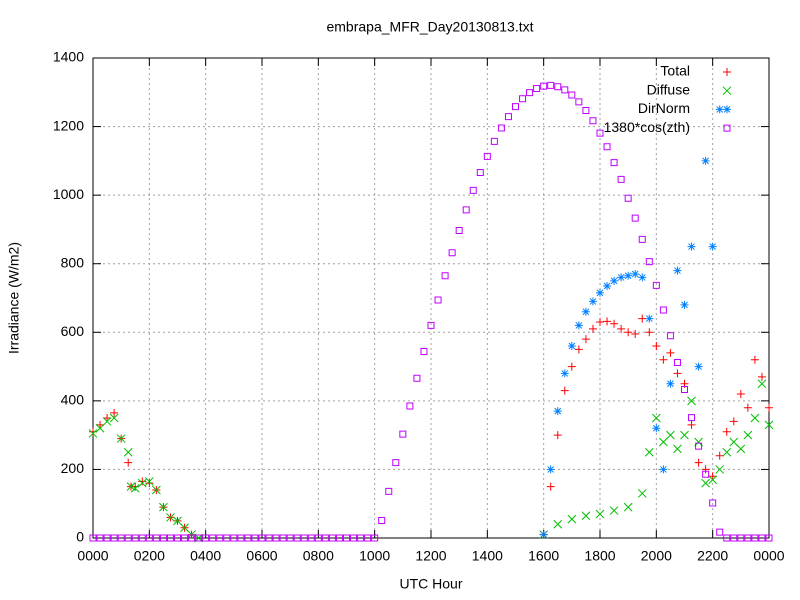  Describe the element at coordinates (68, 57) in the screenshot. I see `y-tick-label: 1400` at that location.